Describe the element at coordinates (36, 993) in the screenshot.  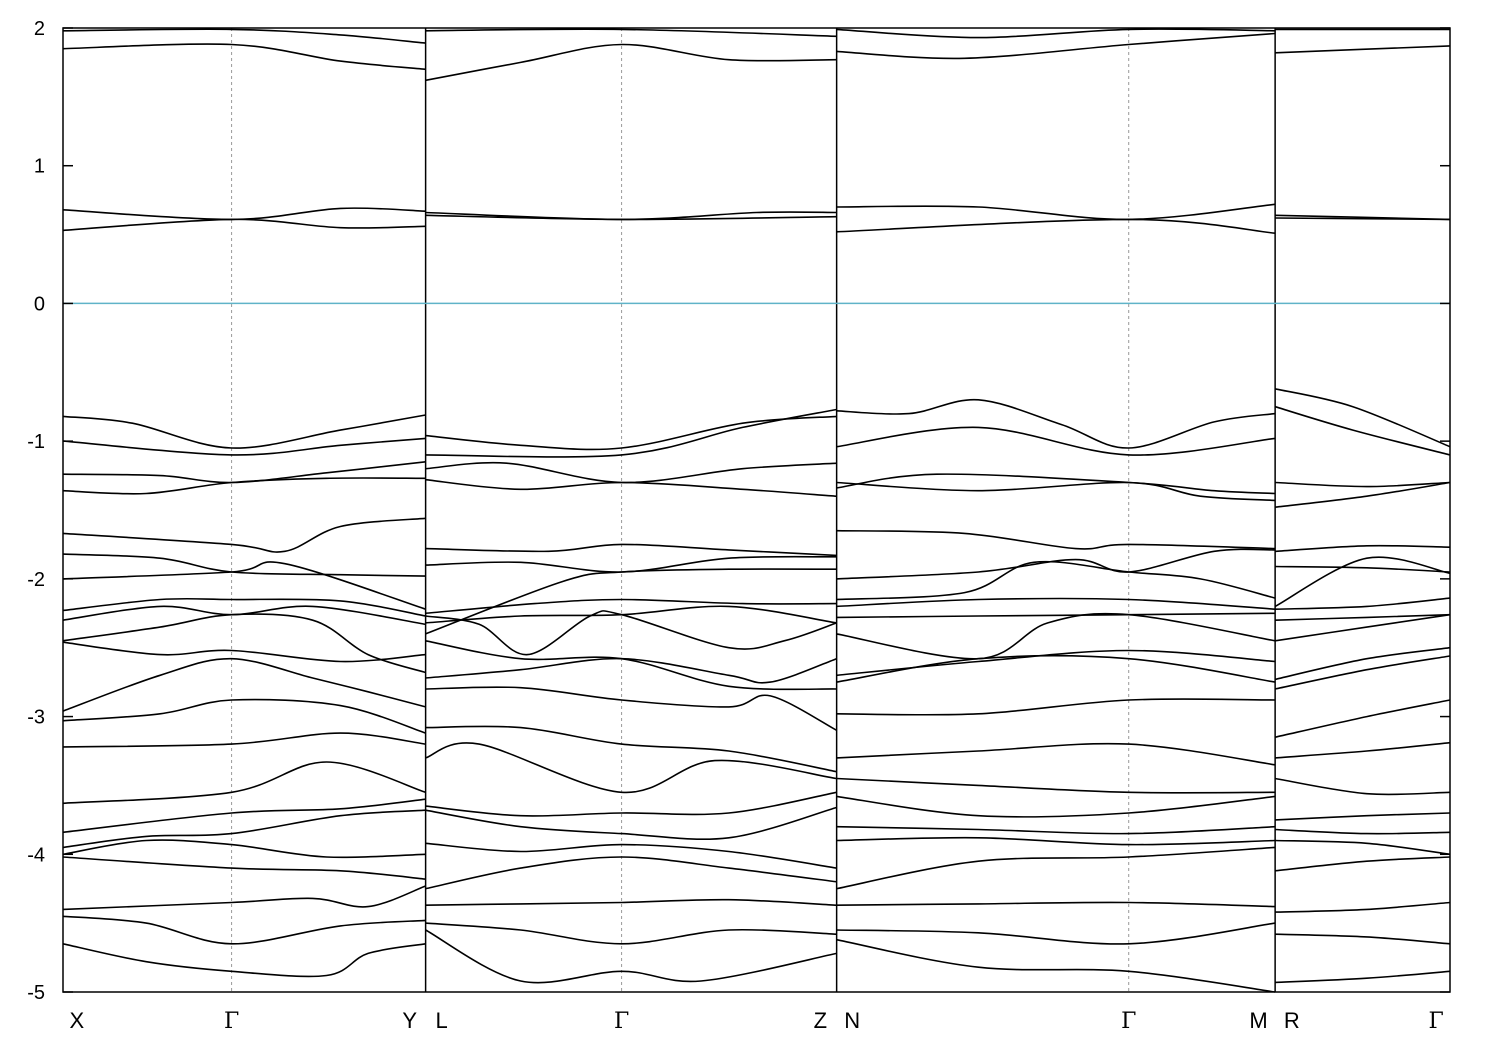
I see `y-tick-label: -5` at that location.